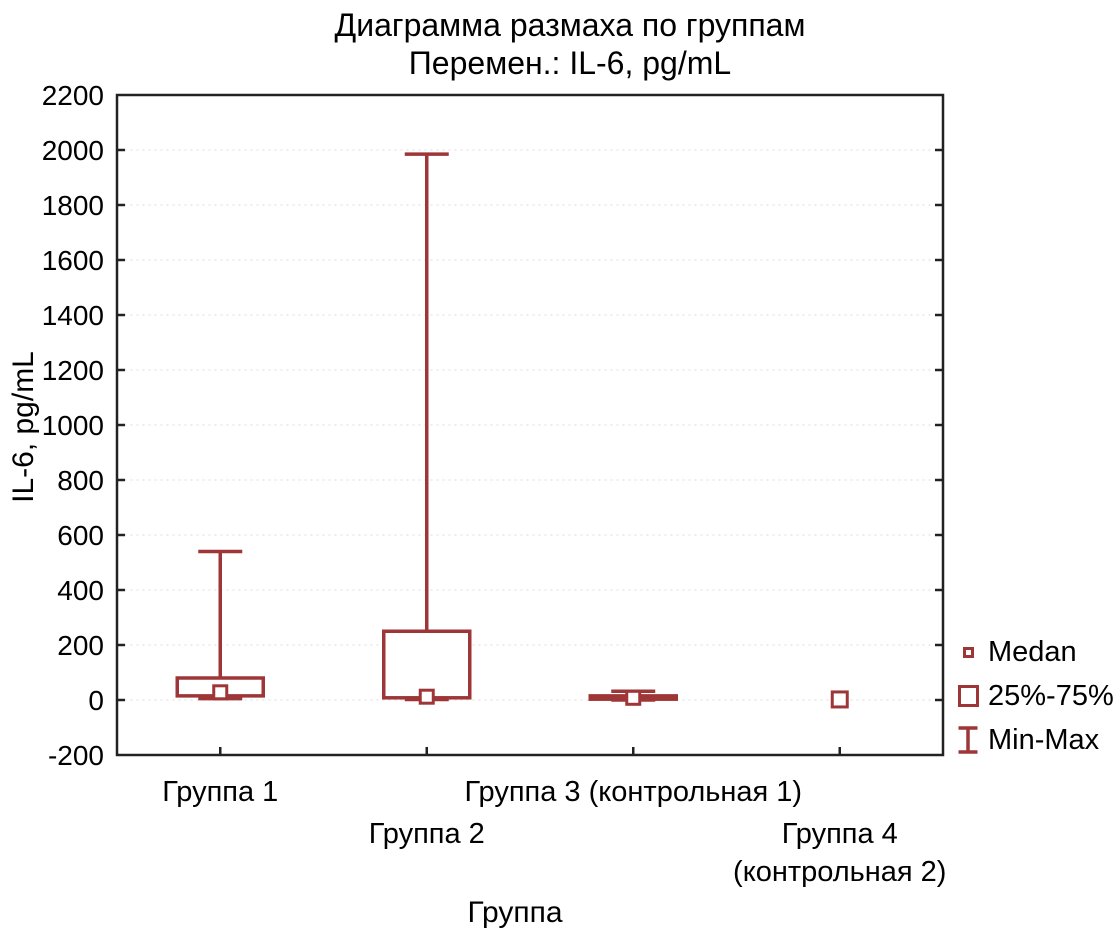 Image resolution: width=1120 pixels, height=936 pixels. Describe the element at coordinates (80, 480) in the screenshot. I see `y-tick-label: 800` at that location.